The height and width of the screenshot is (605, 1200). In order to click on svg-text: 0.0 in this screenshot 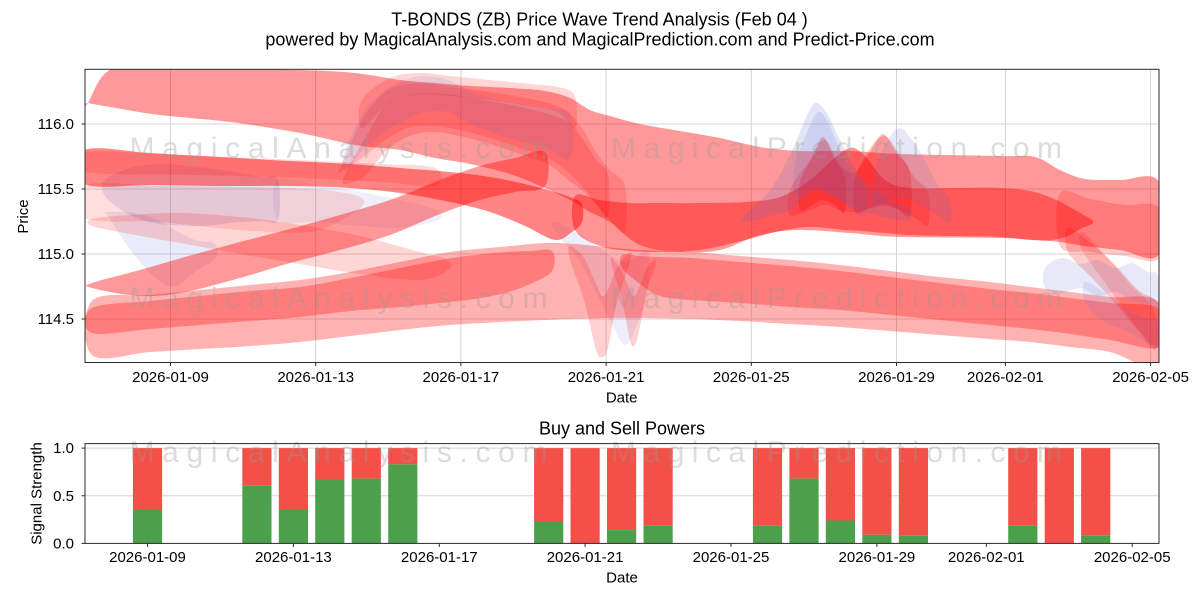, I will do `click(63, 543)`.